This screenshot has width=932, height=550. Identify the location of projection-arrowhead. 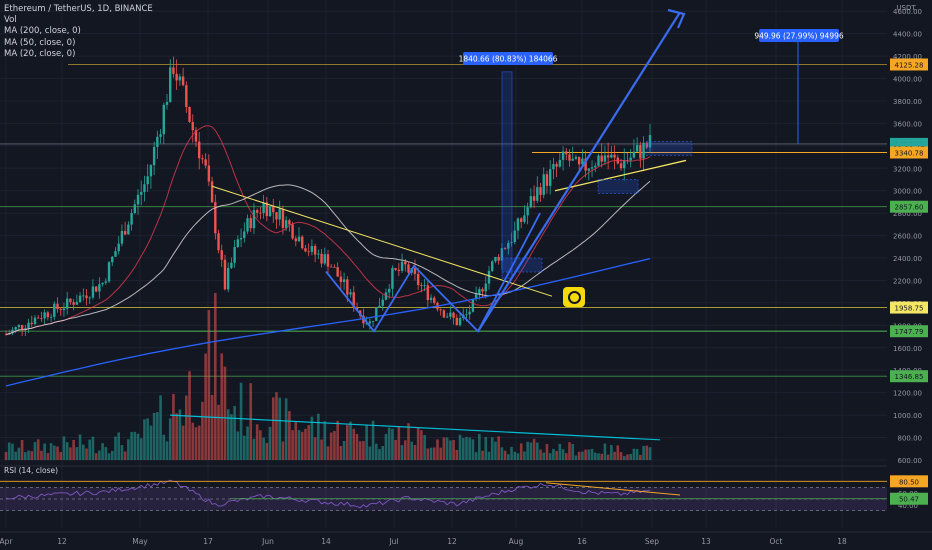
(676, 18).